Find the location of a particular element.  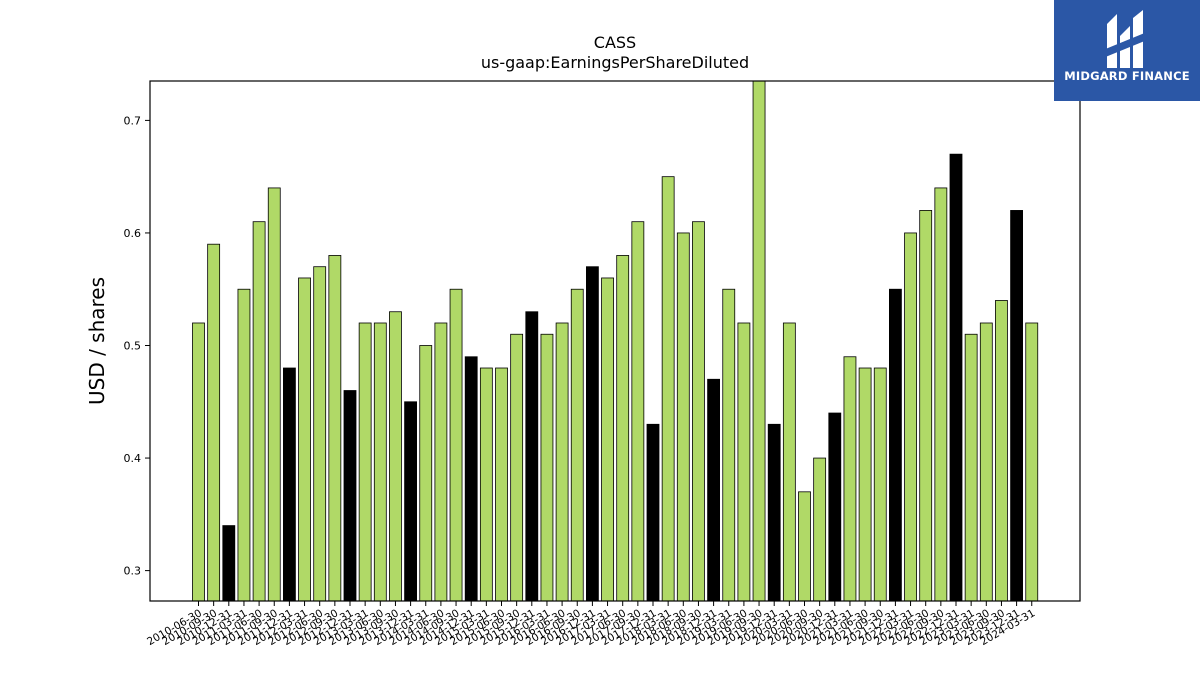

y-tick-label: 0.3 is located at coordinates (133, 571).